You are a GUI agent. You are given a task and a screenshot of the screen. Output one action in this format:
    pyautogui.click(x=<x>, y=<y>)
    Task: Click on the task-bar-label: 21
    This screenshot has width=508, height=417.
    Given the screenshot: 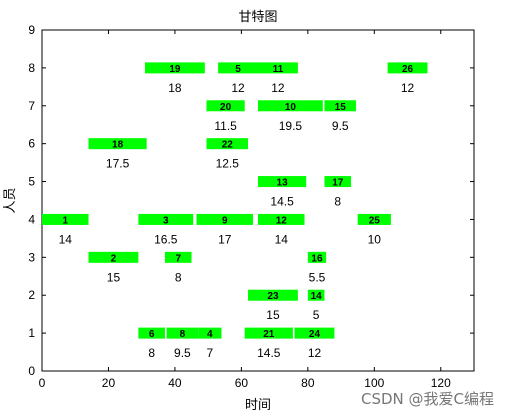 What is the action you would take?
    pyautogui.click(x=269, y=334)
    